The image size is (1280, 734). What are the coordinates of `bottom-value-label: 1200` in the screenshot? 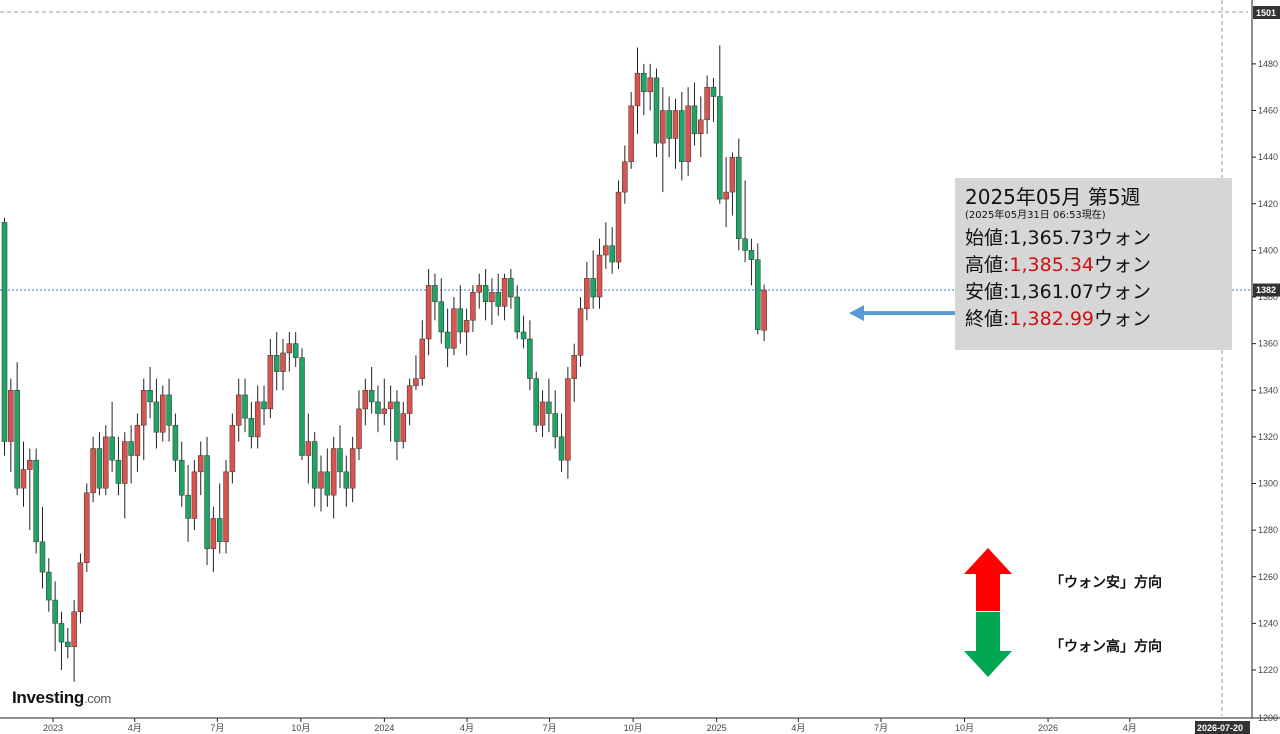 It's located at (1268, 718).